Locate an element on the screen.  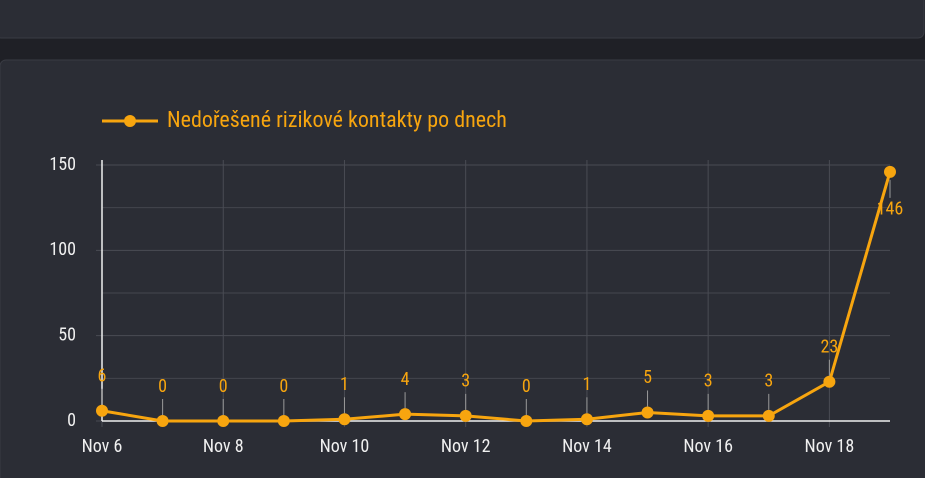
x-tick-label: Nov 18 is located at coordinates (830, 446).